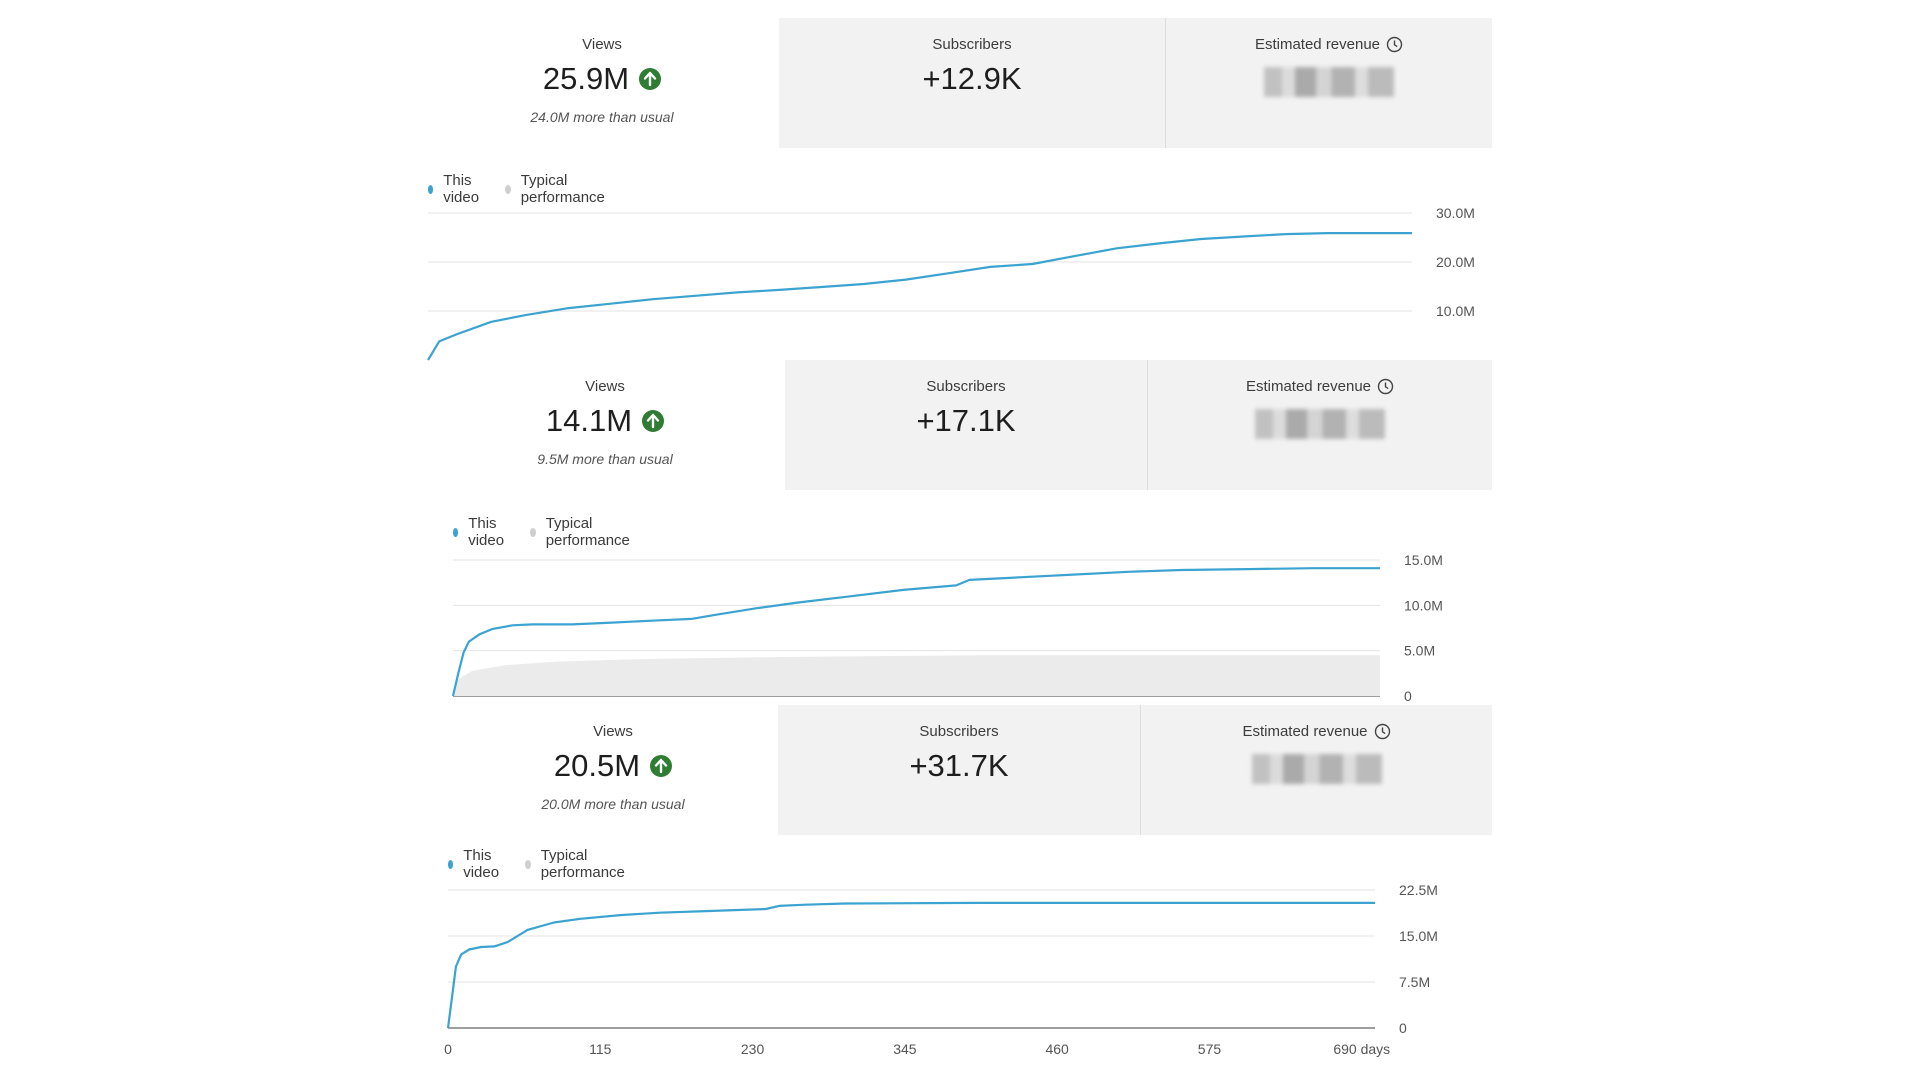 This screenshot has width=1920, height=1080. I want to click on subscribers-card: Subscribers +17.1K, so click(966, 425).